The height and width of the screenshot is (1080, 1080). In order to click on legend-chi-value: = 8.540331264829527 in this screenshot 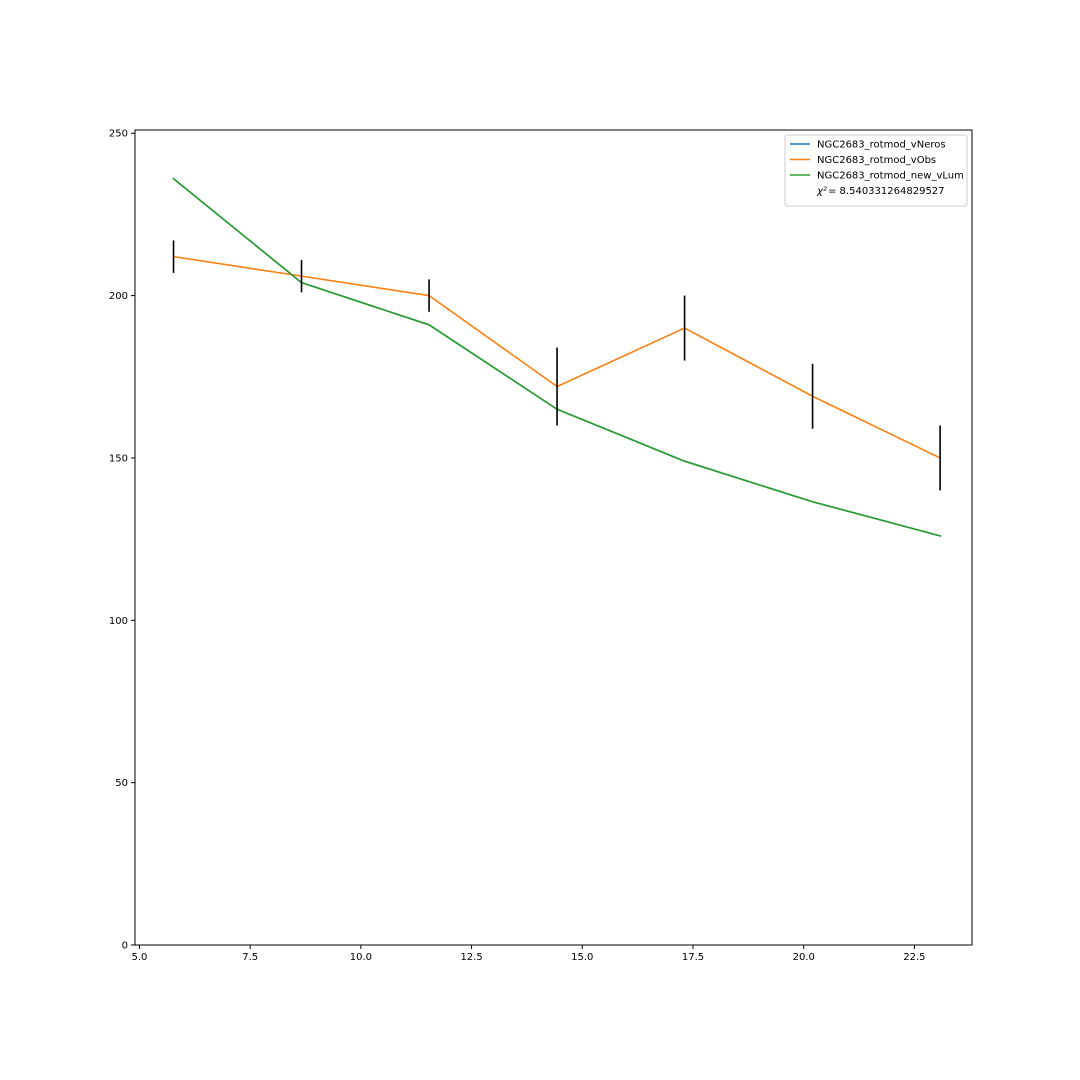, I will do `click(886, 191)`.